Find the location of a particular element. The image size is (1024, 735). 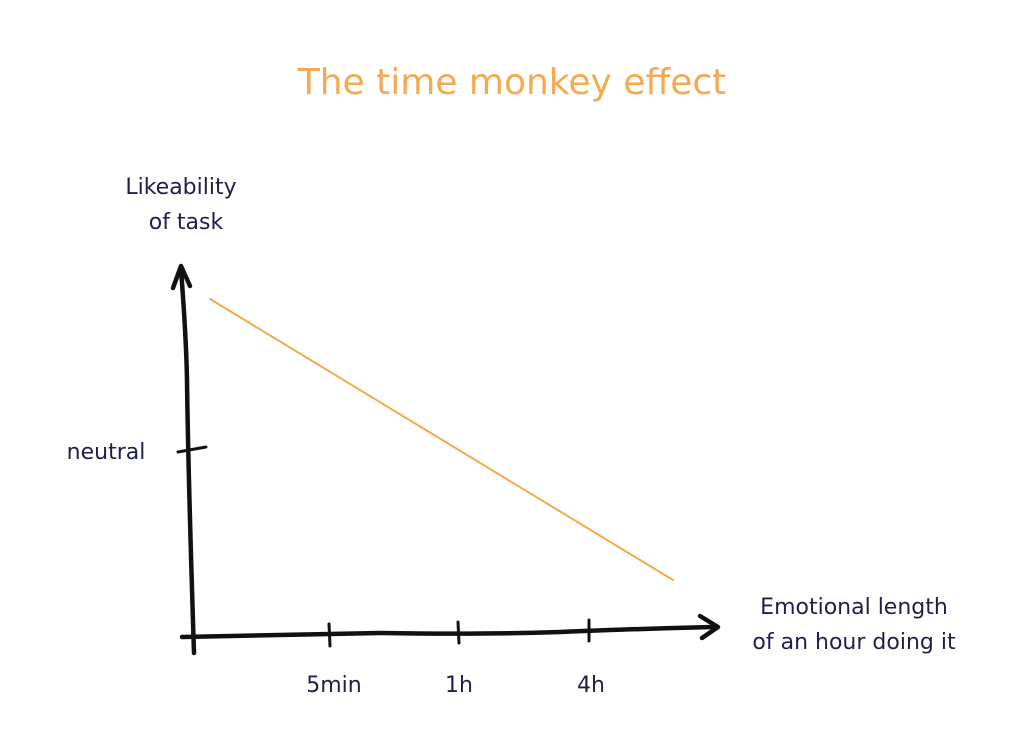

y-tick-mark-neutral is located at coordinates (192, 449).